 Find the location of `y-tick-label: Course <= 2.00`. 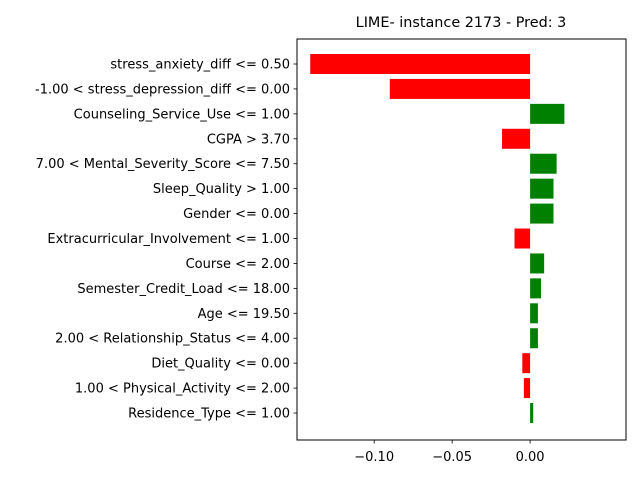

y-tick-label: Course <= 2.00 is located at coordinates (238, 264).